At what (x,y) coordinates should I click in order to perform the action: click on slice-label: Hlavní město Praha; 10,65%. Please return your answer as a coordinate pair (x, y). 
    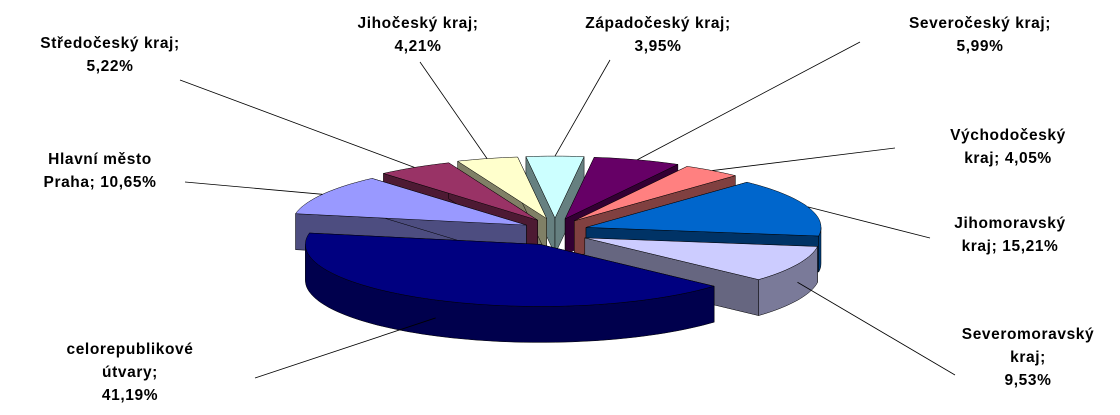
    Looking at the image, I should click on (100, 171).